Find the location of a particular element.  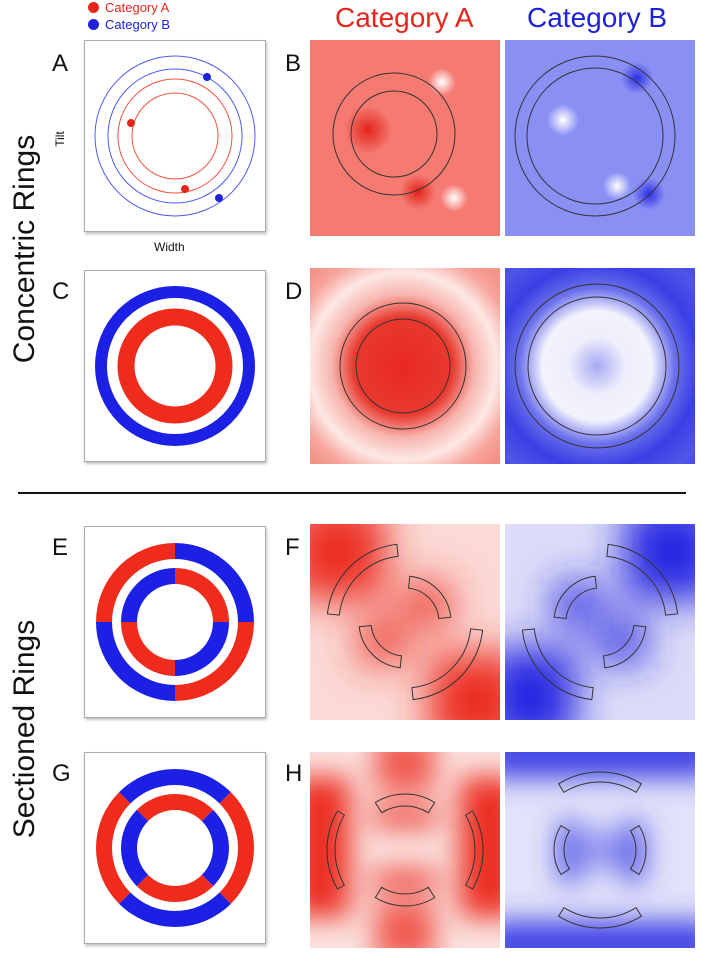

panel-label-h: H is located at coordinates (294, 773).